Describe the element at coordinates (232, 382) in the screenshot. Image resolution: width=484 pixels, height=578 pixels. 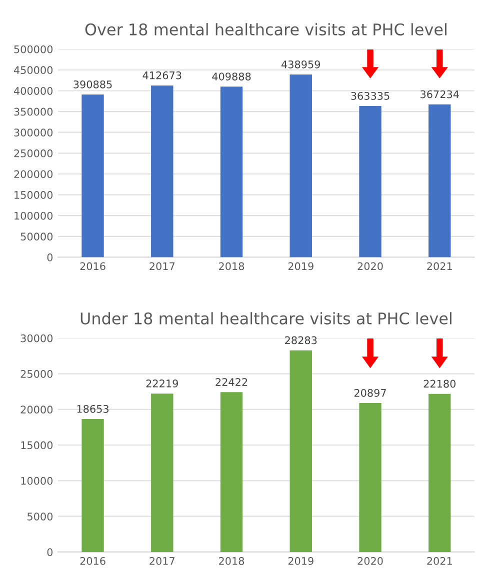
I see `data-label: 22422` at that location.